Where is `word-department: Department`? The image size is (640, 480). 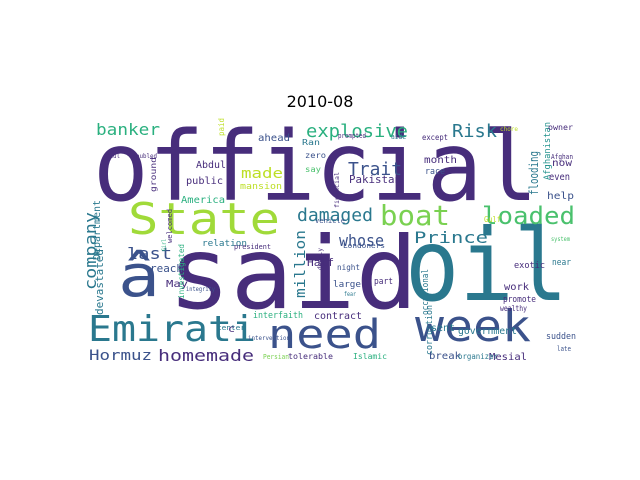
word-department: Department is located at coordinates (97, 230).